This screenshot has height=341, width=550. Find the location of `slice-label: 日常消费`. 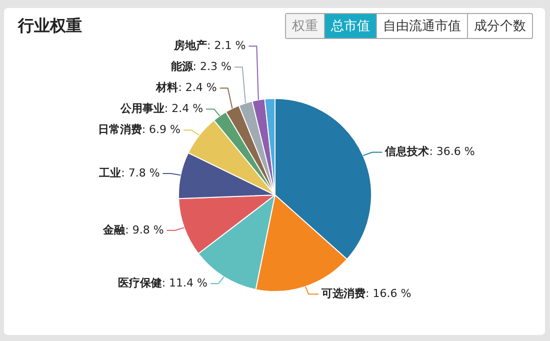

slice-label: 日常消费 is located at coordinates (120, 129).